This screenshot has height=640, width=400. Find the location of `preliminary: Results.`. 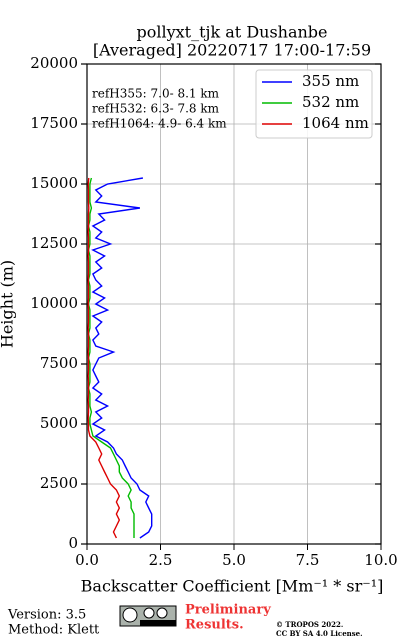

preliminary: Results. is located at coordinates (214, 625).